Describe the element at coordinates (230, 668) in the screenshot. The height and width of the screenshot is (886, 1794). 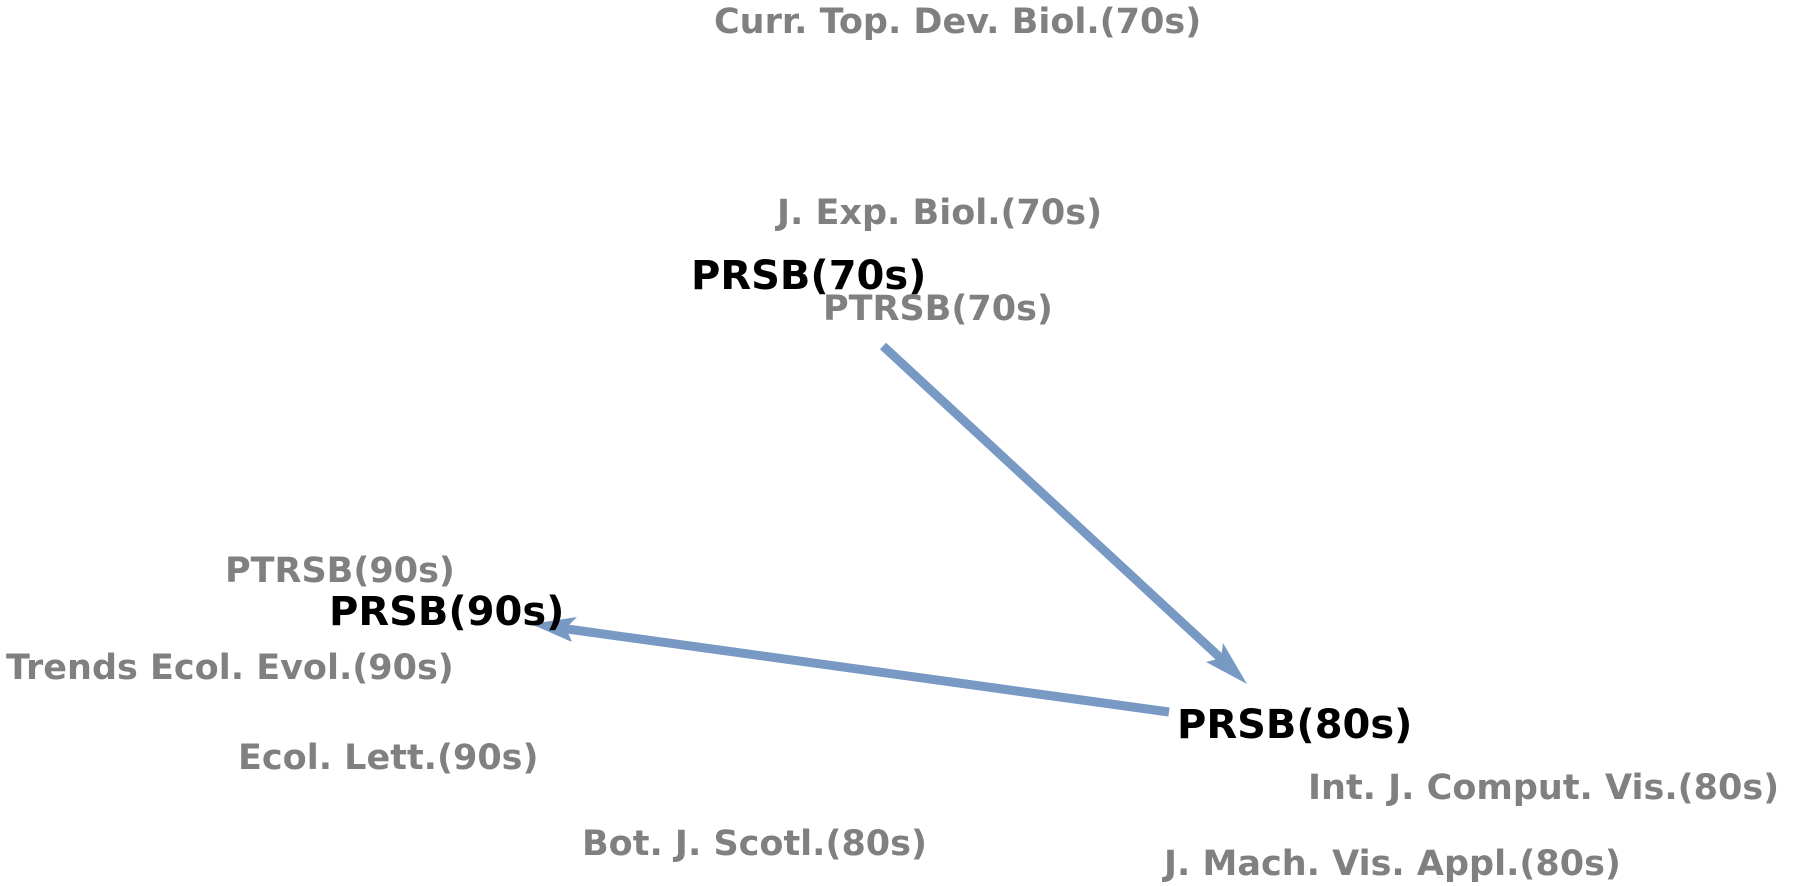
I see `context-label-trends-ecol-evol-90s: Trends Ecol. Evol.(90s)` at that location.